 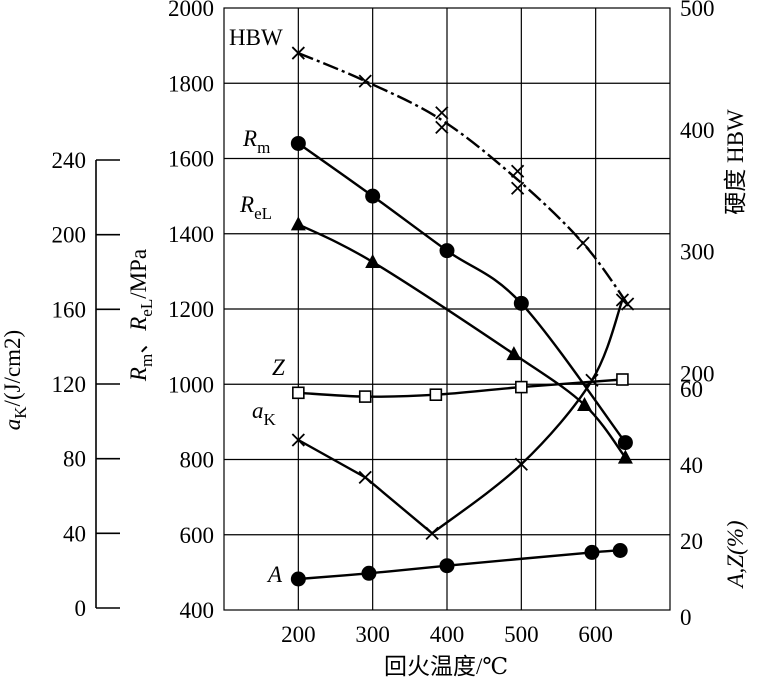 What do you see at coordinates (191, 83) in the screenshot?
I see `strength-tick-label: 1800` at bounding box center [191, 83].